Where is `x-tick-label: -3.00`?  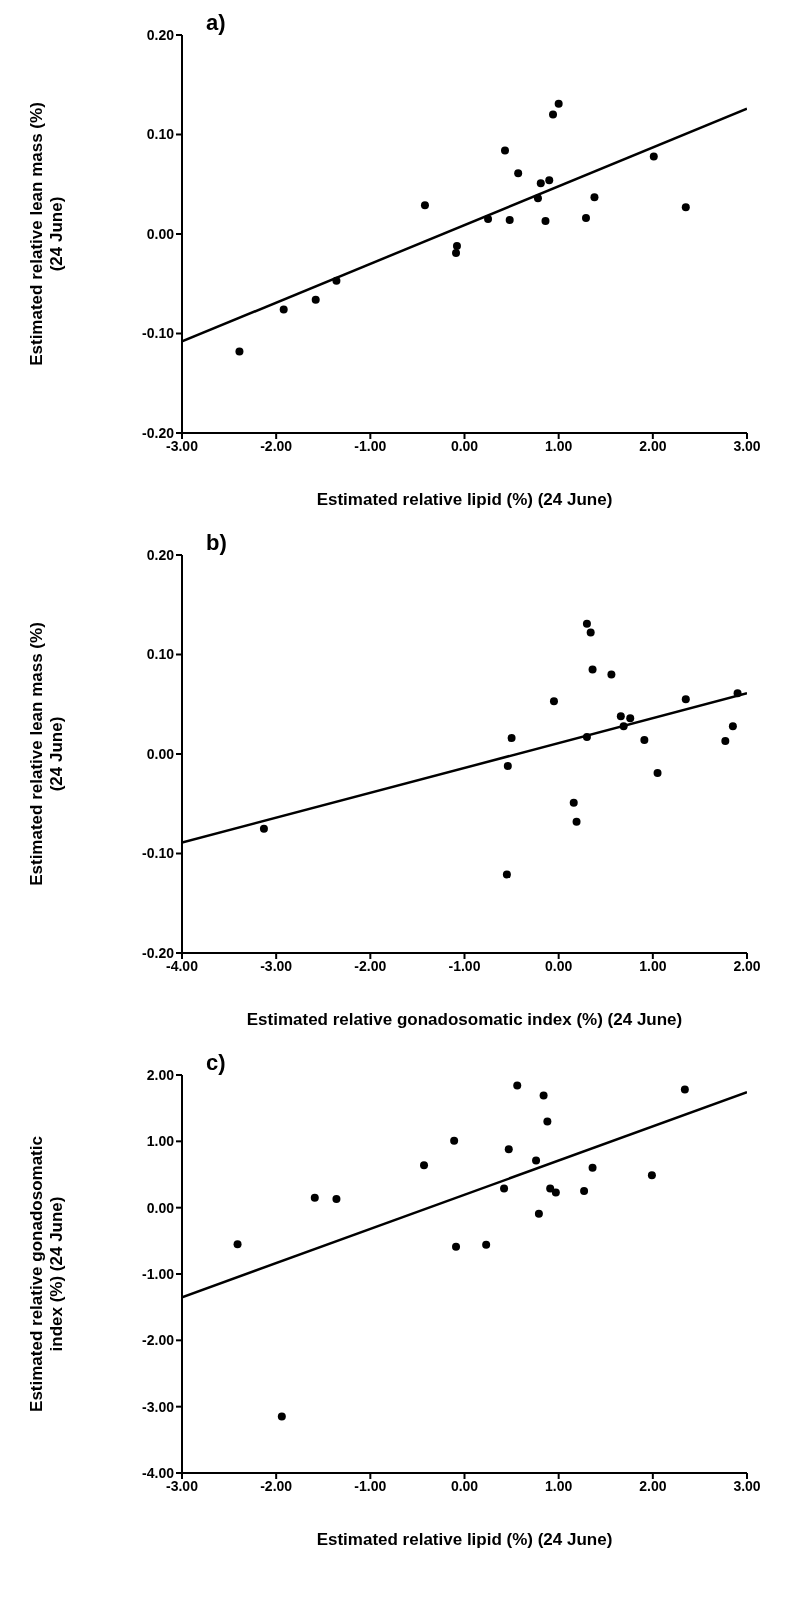 x-tick-label: -3.00 is located at coordinates (276, 965).